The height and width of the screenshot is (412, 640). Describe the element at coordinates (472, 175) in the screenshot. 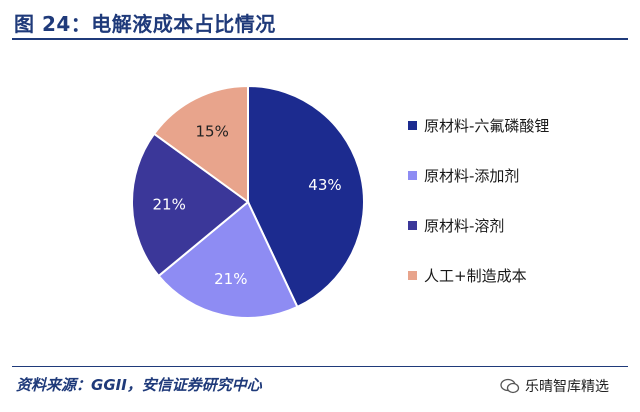

I see `legend-label: 原材料-添加剂` at that location.